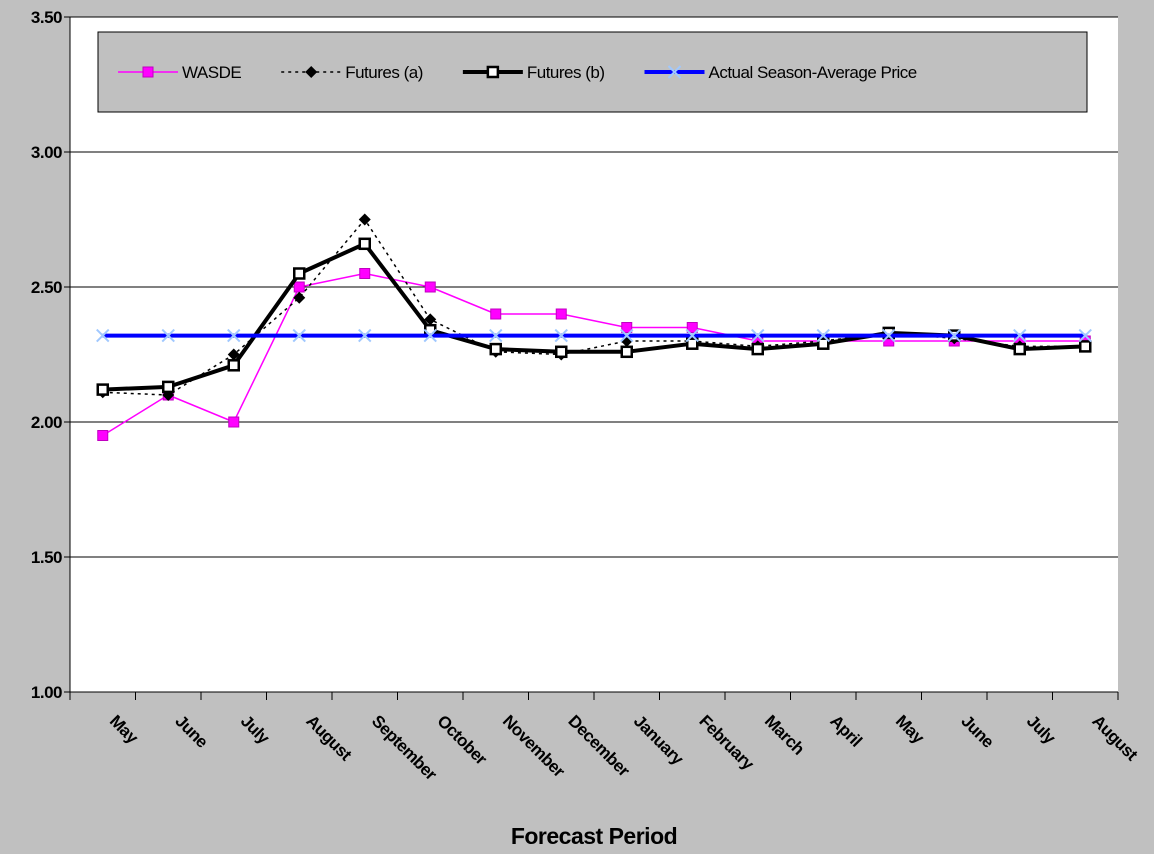  Describe the element at coordinates (46, 152) in the screenshot. I see `y-tick-label: 3.00` at that location.